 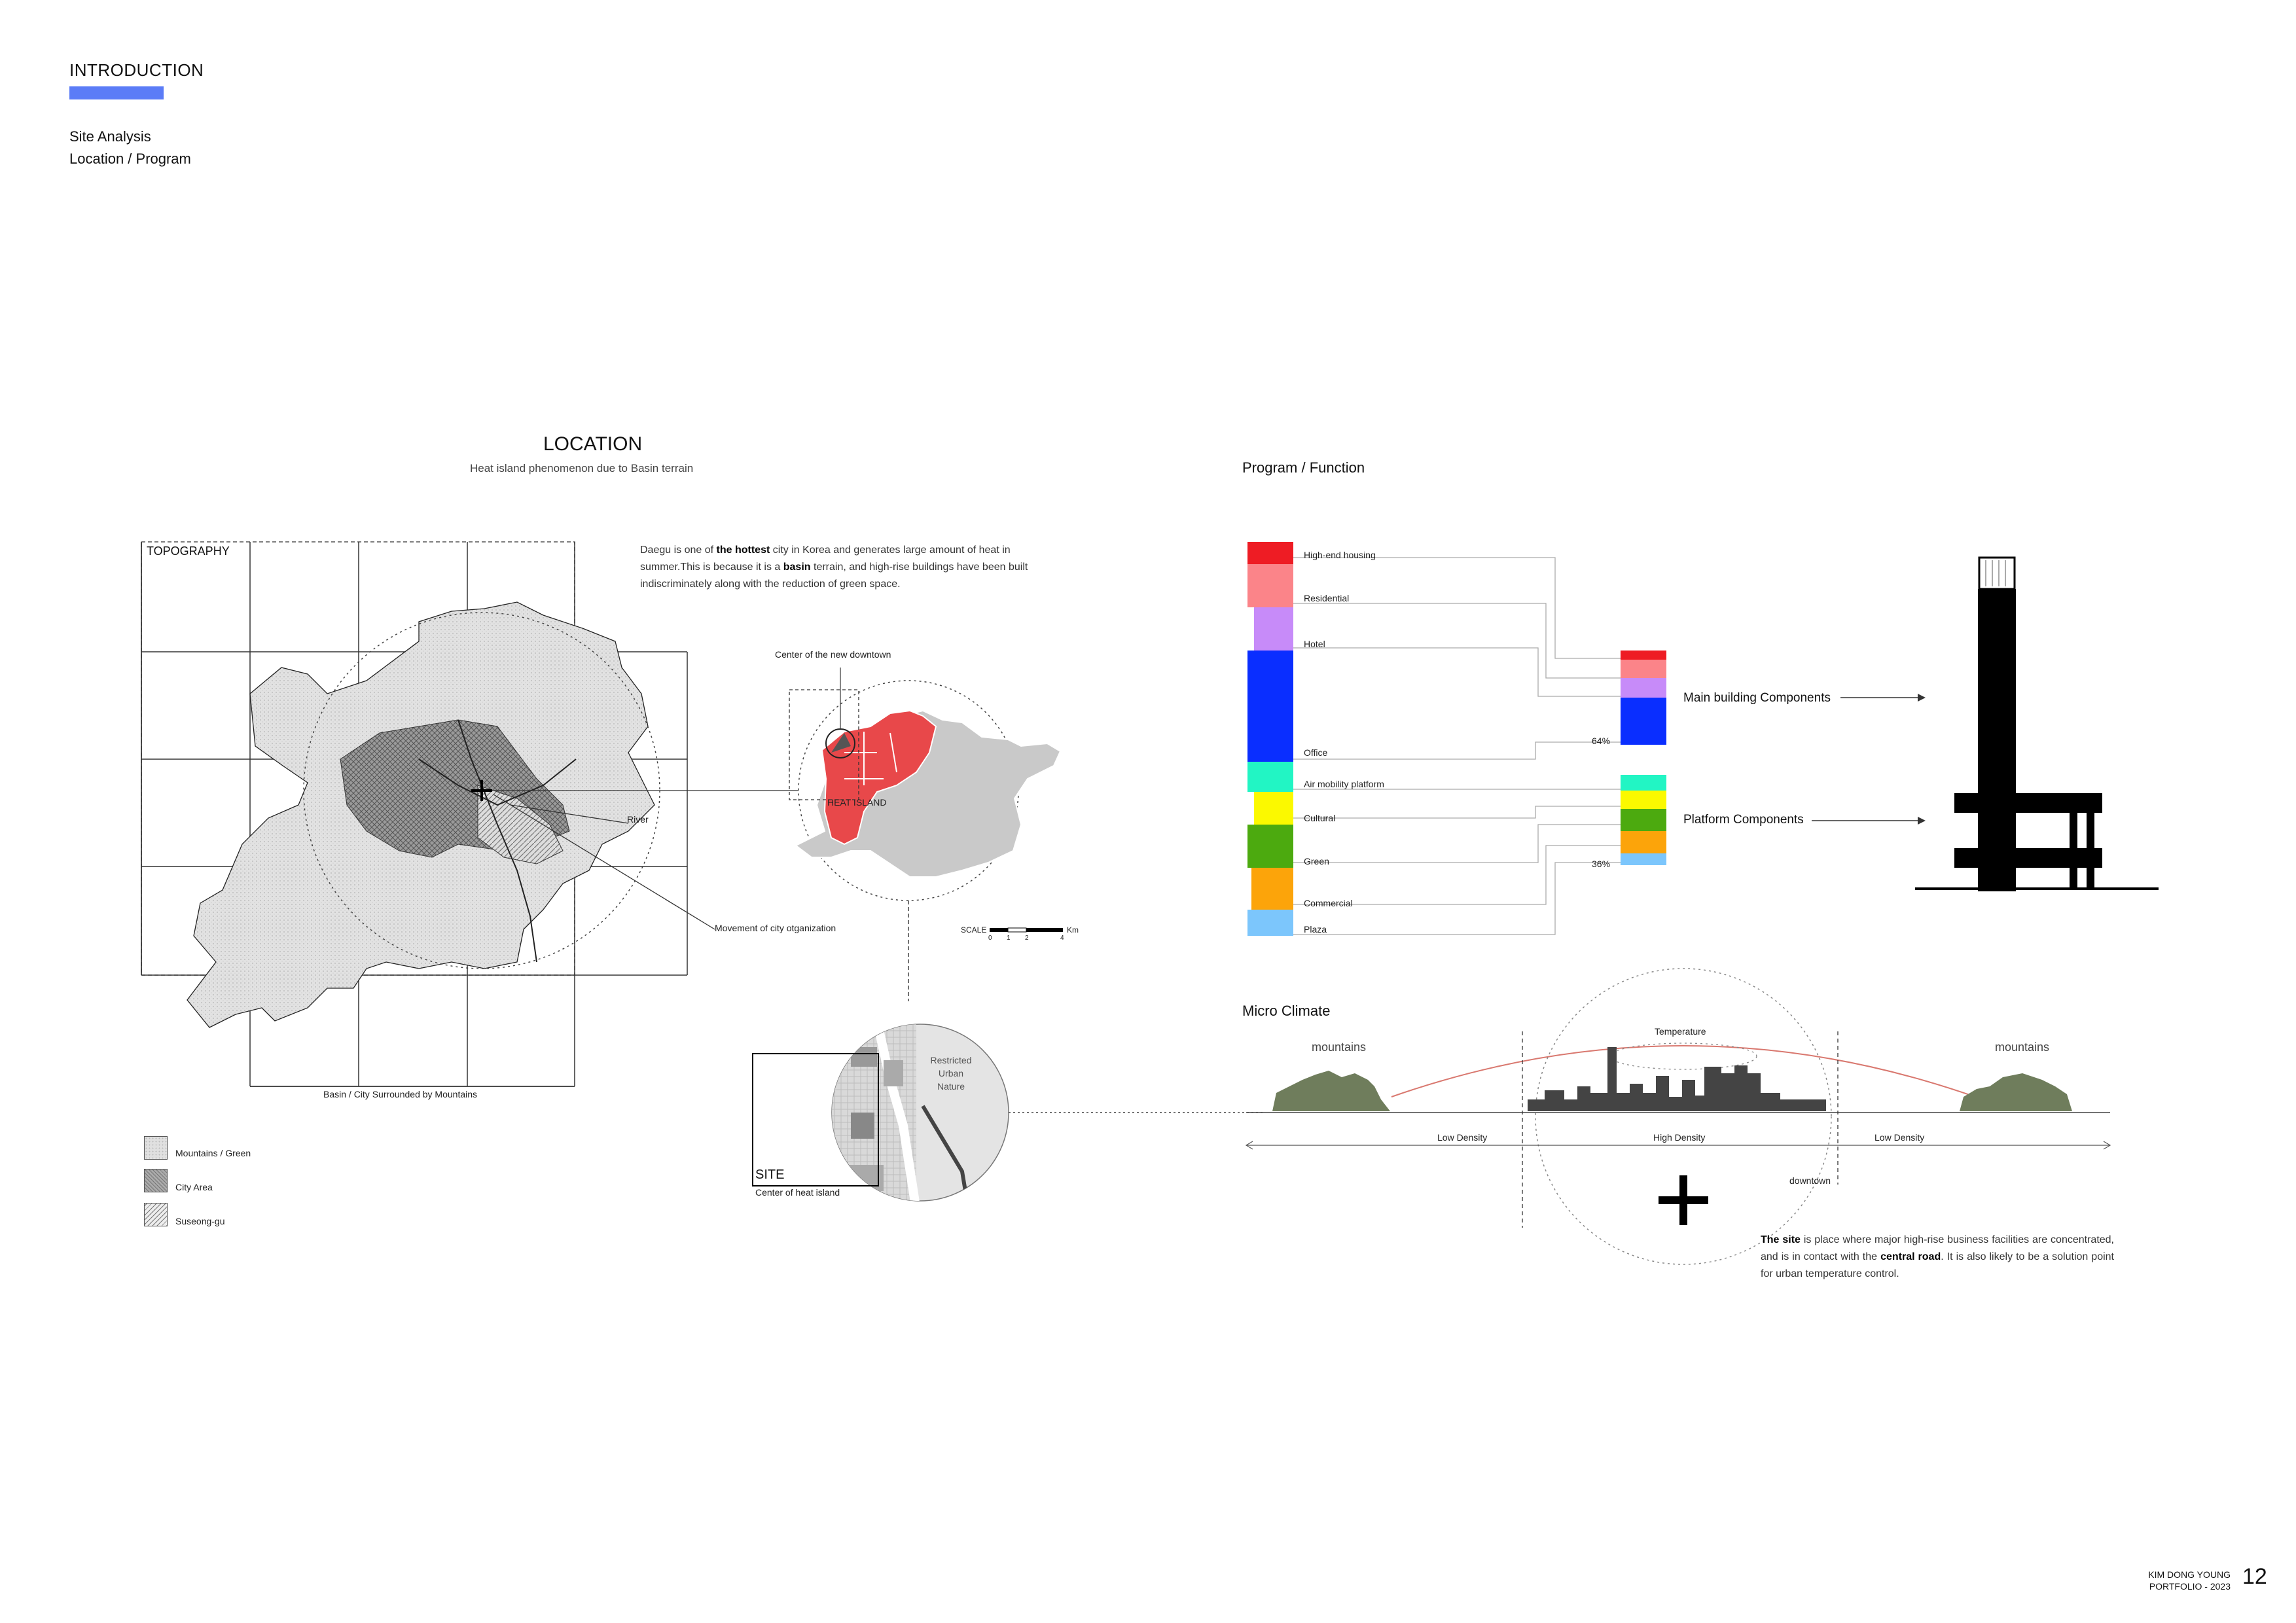 What do you see at coordinates (1643, 800) in the screenshot?
I see `platform-stack-cultural` at bounding box center [1643, 800].